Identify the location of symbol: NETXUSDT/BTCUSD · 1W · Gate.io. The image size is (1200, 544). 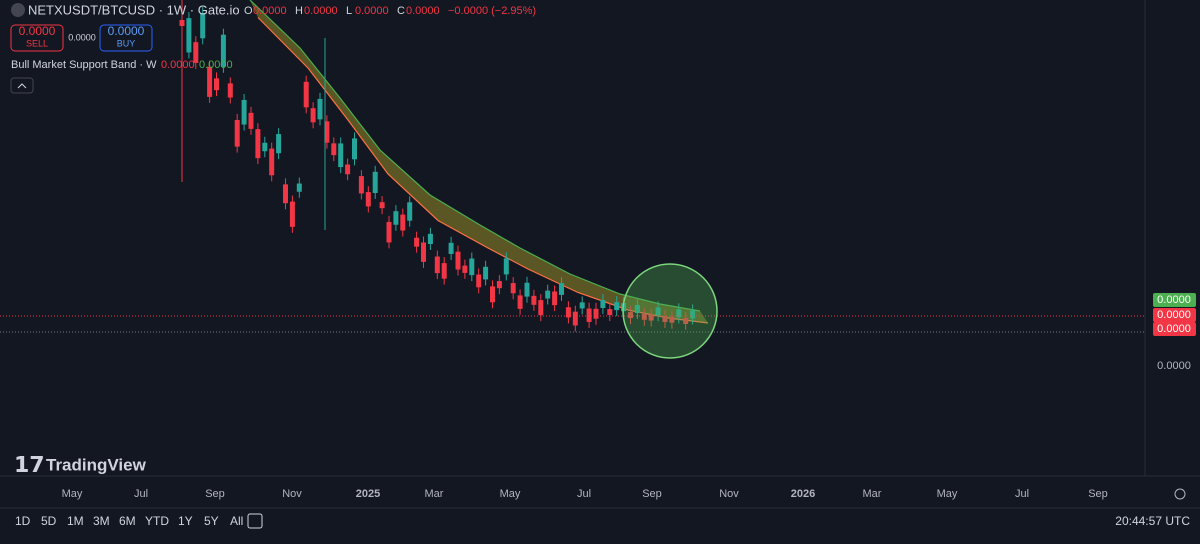
(134, 9).